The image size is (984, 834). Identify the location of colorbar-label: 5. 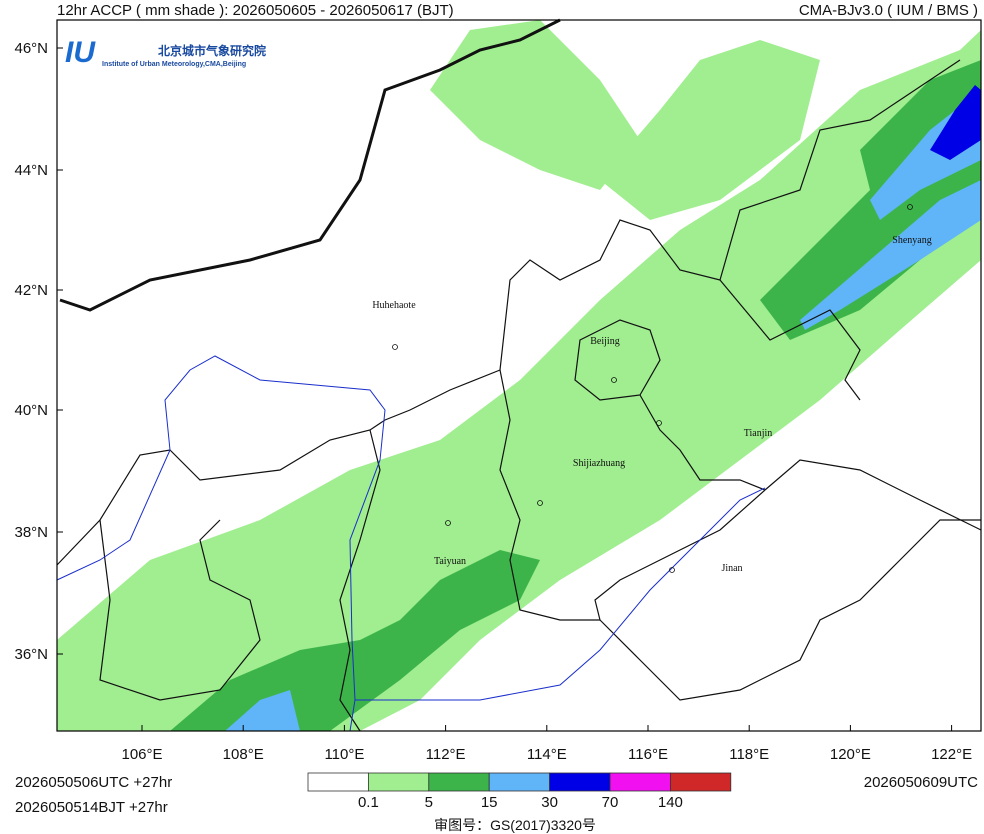
(429, 802).